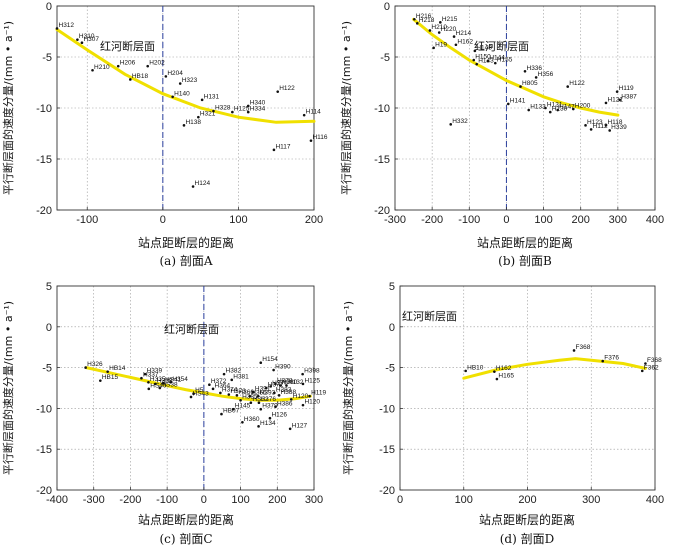  What do you see at coordinates (277, 500) in the screenshot?
I see `x-tick-label-c-6: 200` at bounding box center [277, 500].